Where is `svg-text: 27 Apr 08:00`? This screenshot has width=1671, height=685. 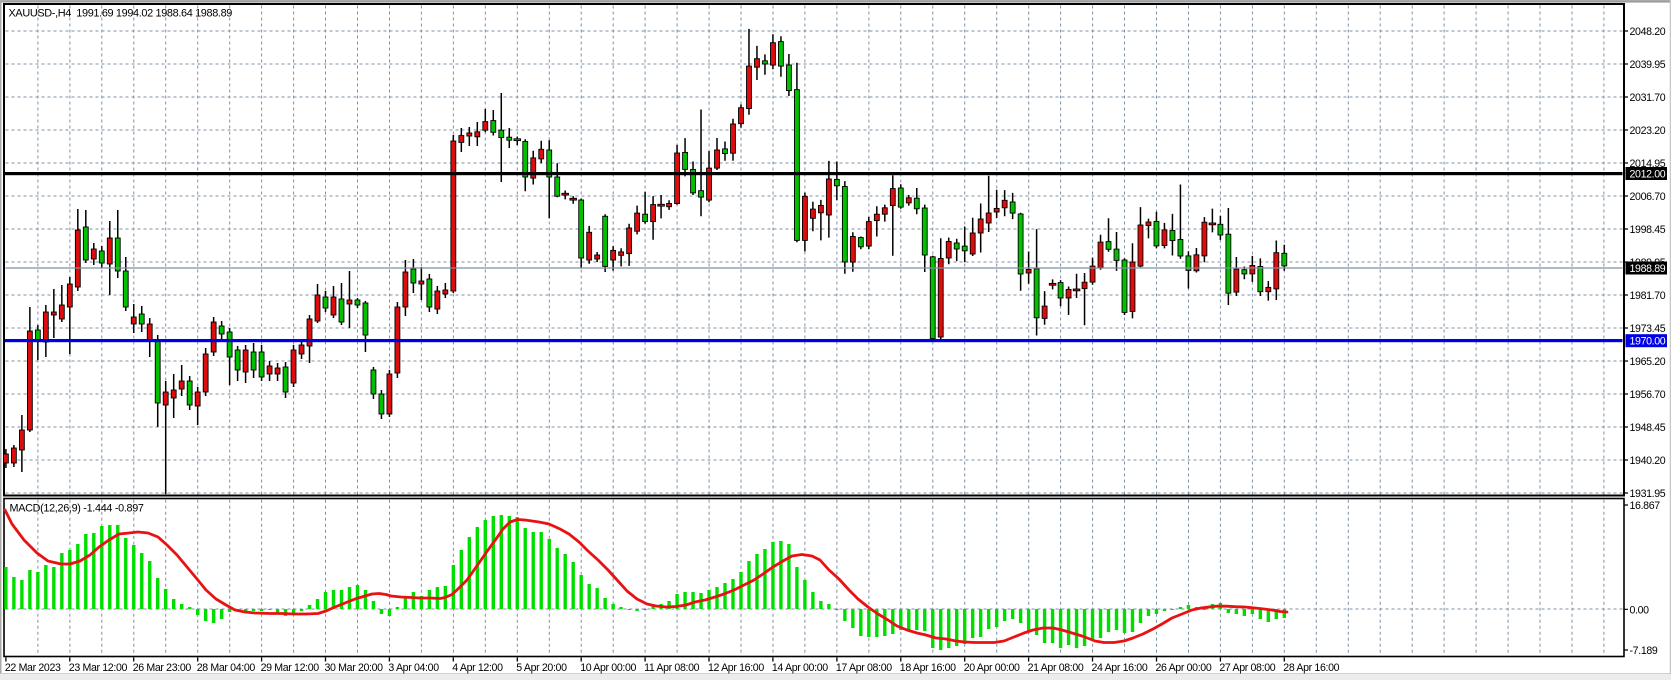 svg-text: 27 Apr 08:00 is located at coordinates (1247, 668).